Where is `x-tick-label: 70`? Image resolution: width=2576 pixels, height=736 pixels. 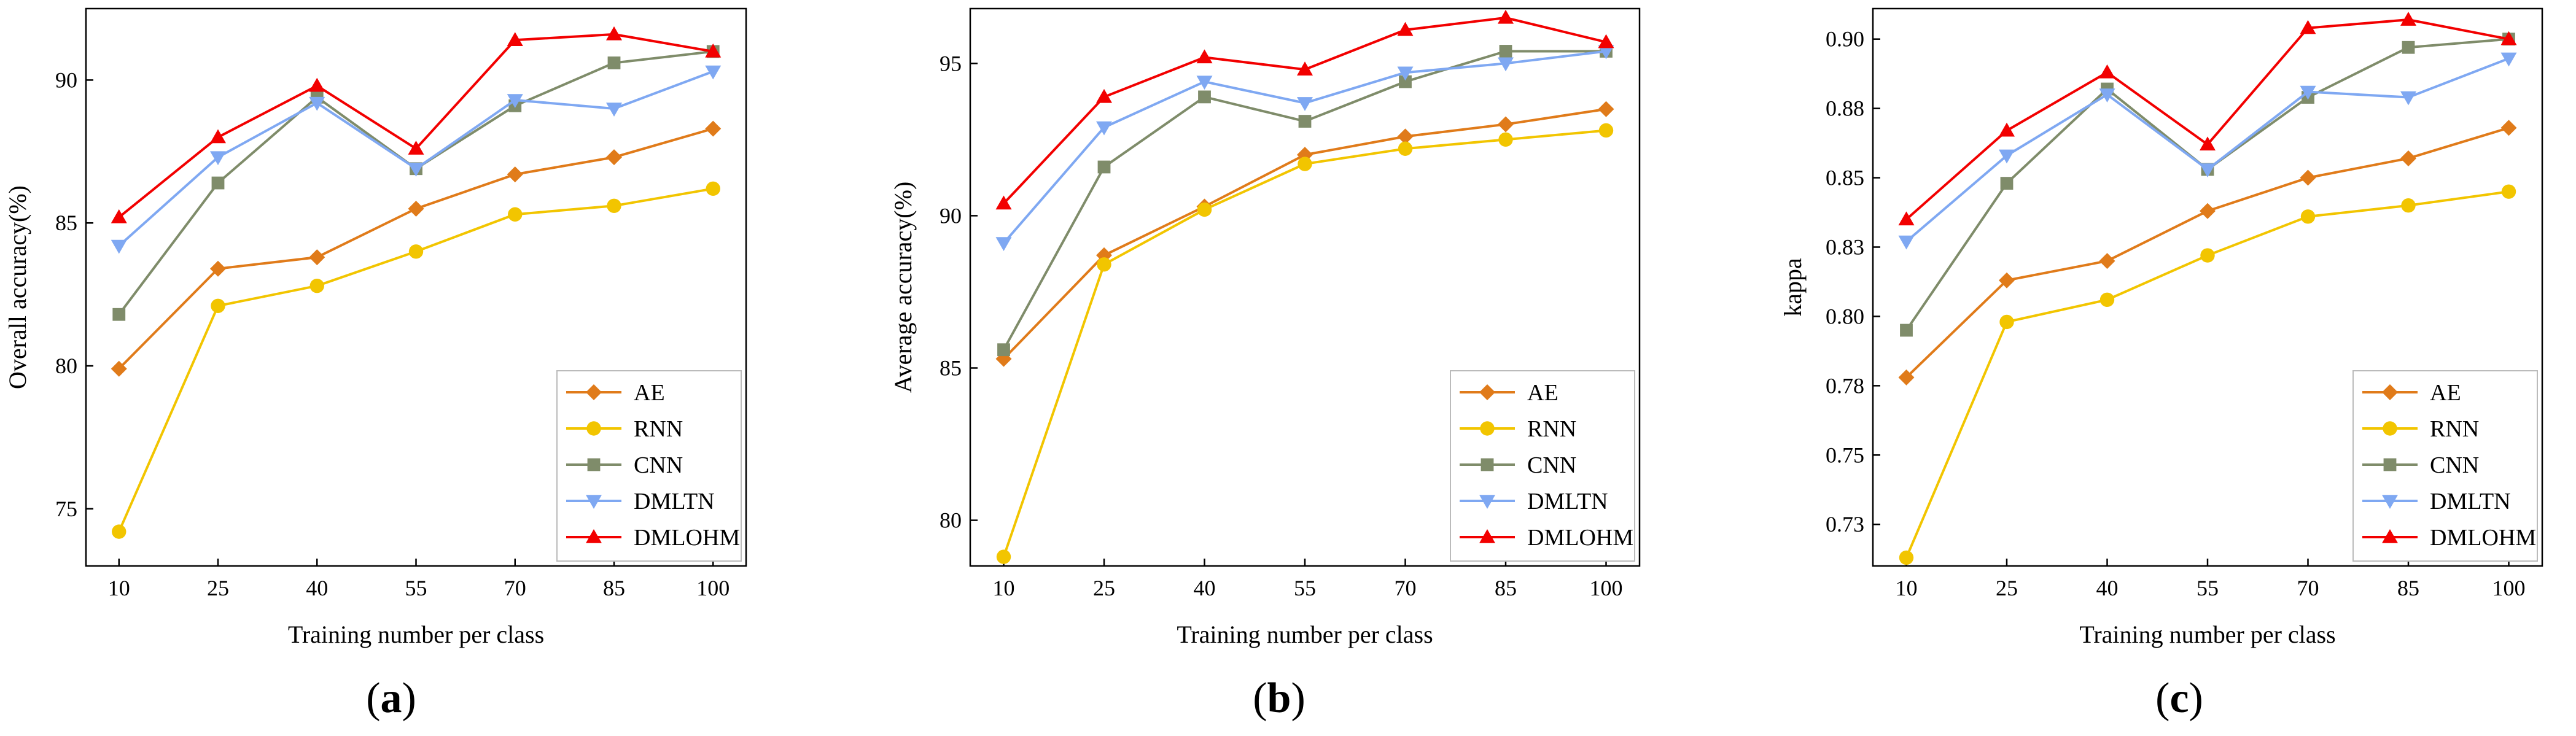 x-tick-label: 70 is located at coordinates (2308, 588).